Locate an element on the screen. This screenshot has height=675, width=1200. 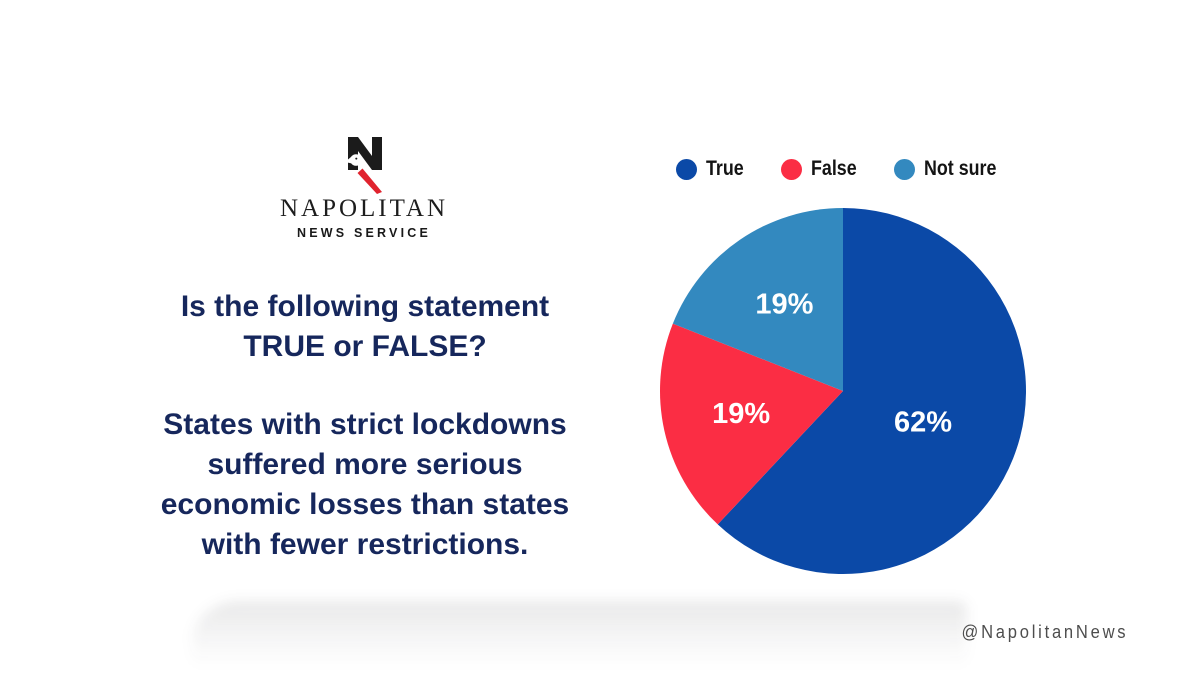
napolitan-logo-icon is located at coordinates (363, 165).